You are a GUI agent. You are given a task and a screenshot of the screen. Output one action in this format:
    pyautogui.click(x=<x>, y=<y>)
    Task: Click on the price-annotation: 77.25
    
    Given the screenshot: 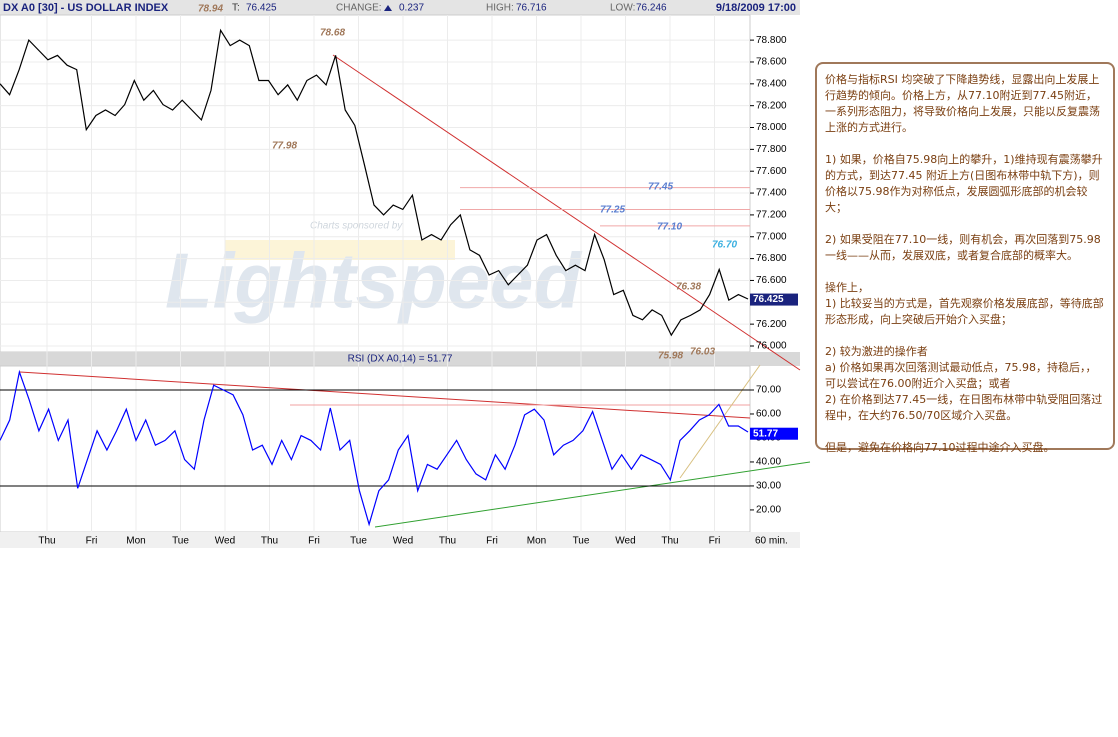 What is the action you would take?
    pyautogui.click(x=612, y=210)
    